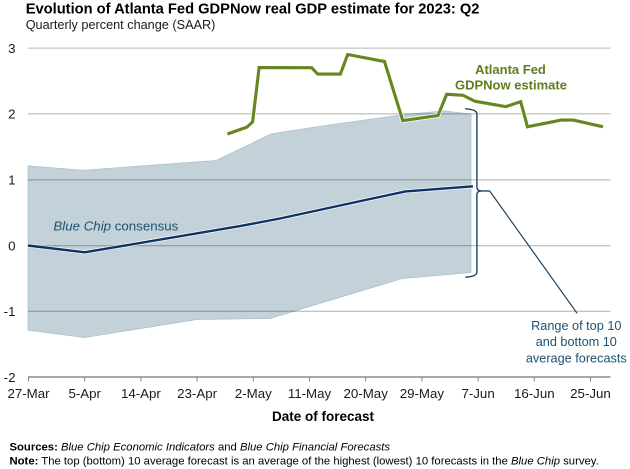 The image size is (630, 469). What do you see at coordinates (510, 69) in the screenshot?
I see `svg-text: Atlanta Fed` at bounding box center [510, 69].